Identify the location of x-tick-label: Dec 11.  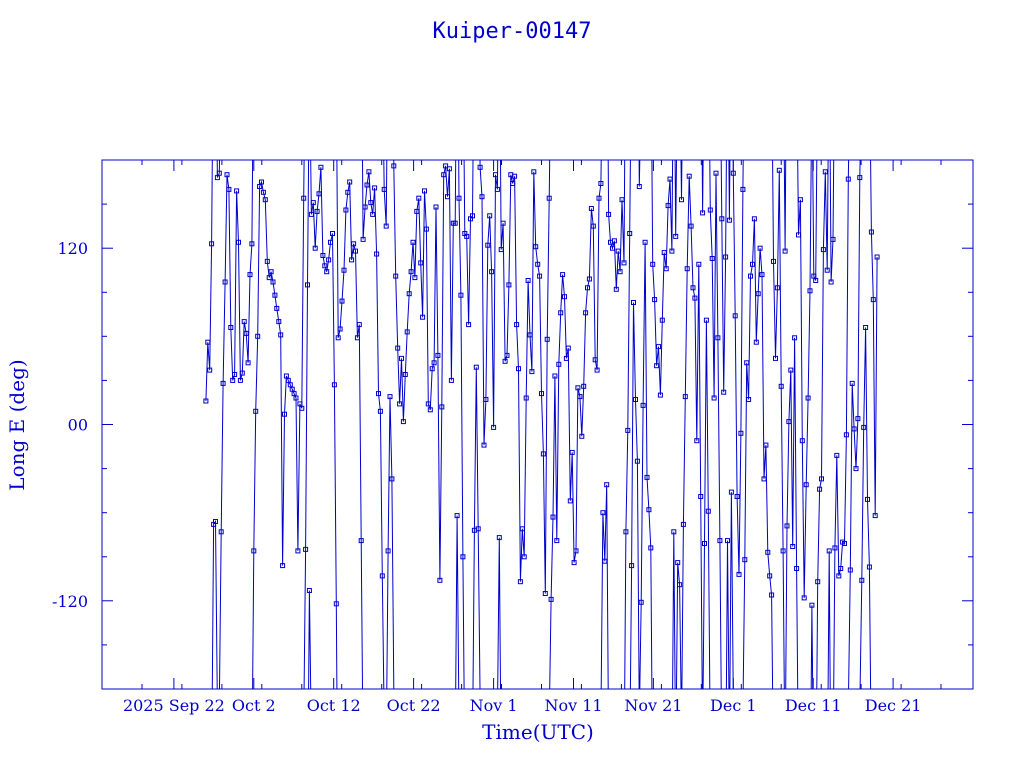
(813, 705).